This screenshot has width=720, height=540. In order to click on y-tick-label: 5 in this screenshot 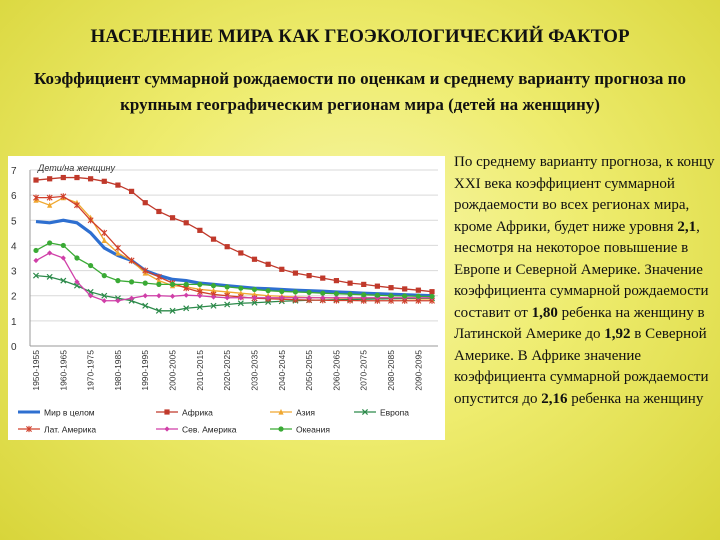, I will do `click(14, 221)`.